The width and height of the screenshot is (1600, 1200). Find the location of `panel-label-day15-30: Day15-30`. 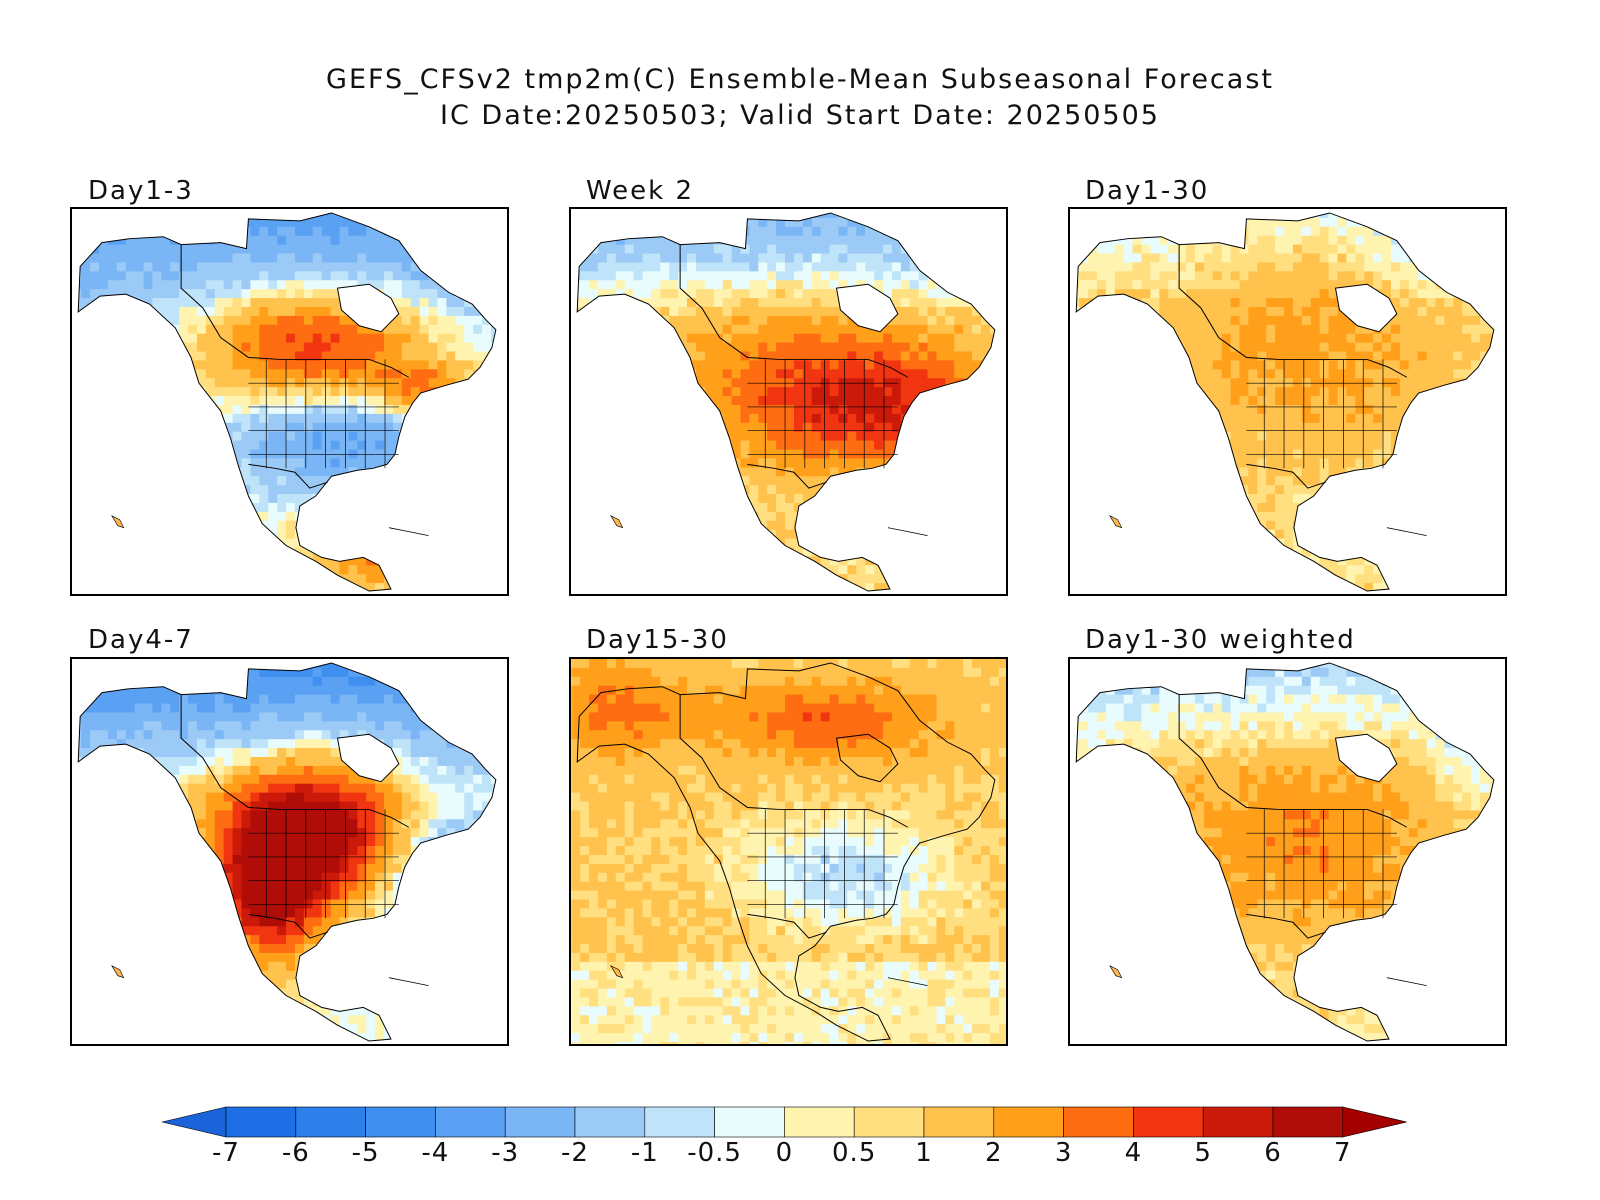

panel-label-day15-30: Day15-30 is located at coordinates (657, 640).